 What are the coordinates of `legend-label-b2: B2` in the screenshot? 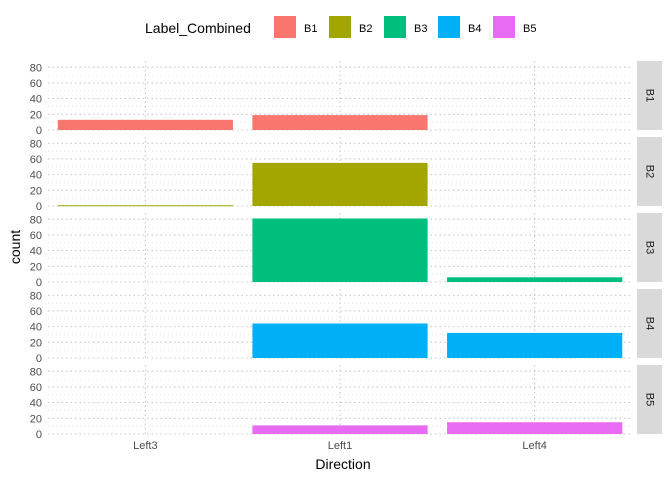 It's located at (365, 29).